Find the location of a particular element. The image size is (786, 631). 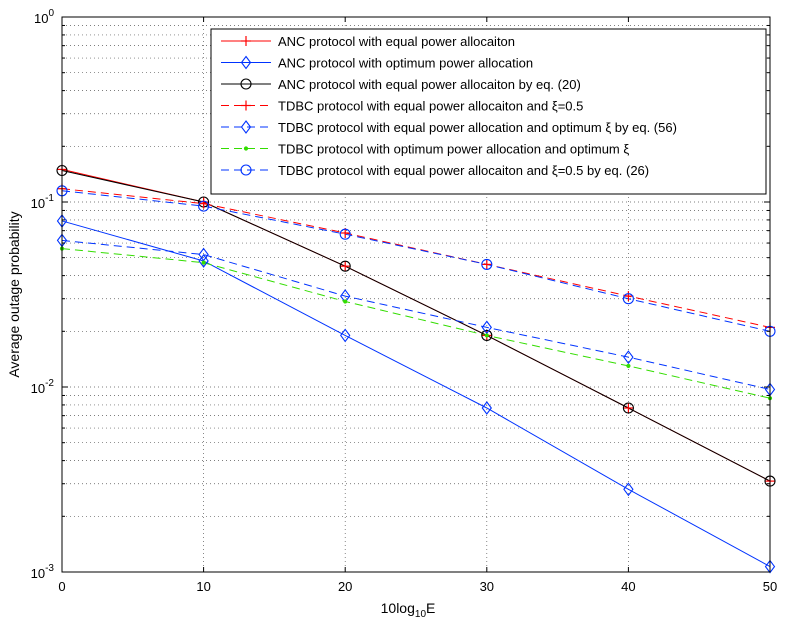

x-tick-labels: 0 10 20 30 40 50 is located at coordinates (417, 586).